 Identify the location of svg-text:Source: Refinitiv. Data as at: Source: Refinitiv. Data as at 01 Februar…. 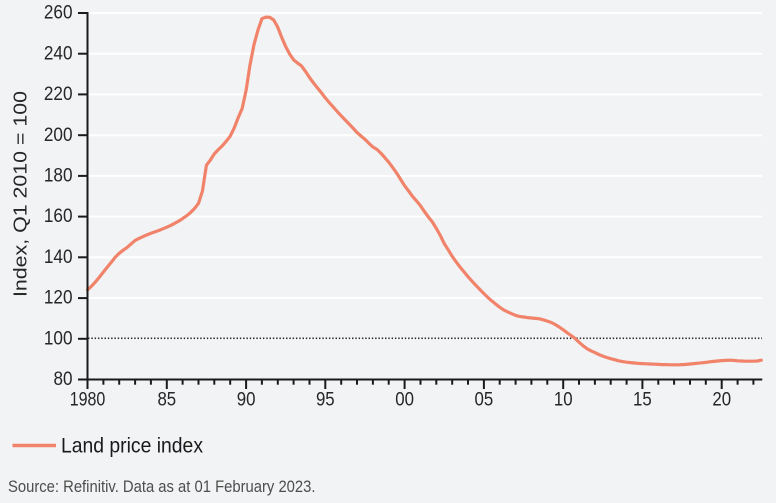
(162, 486).